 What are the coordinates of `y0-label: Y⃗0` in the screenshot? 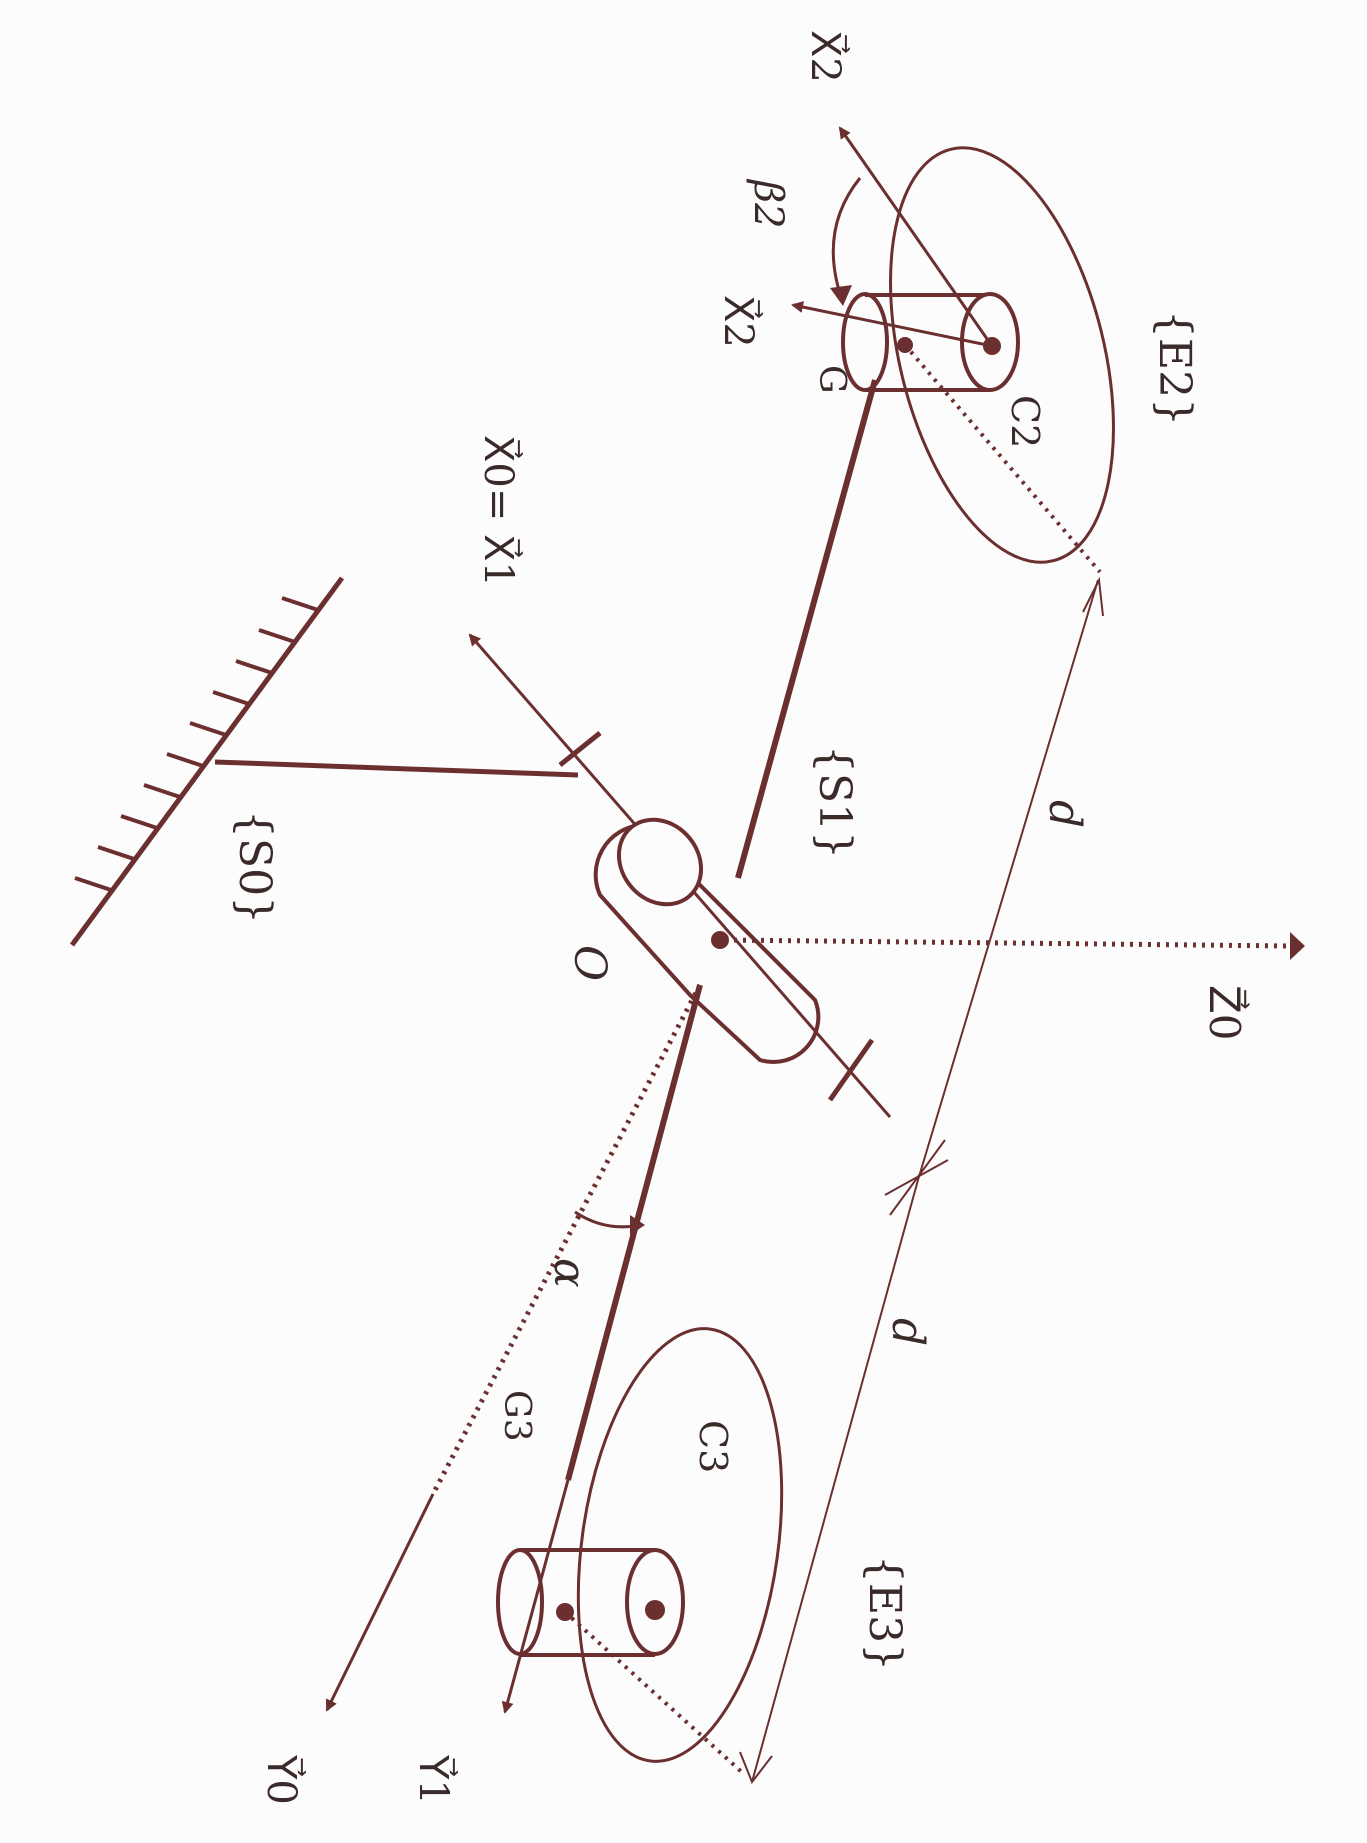 It's located at (282, 1779).